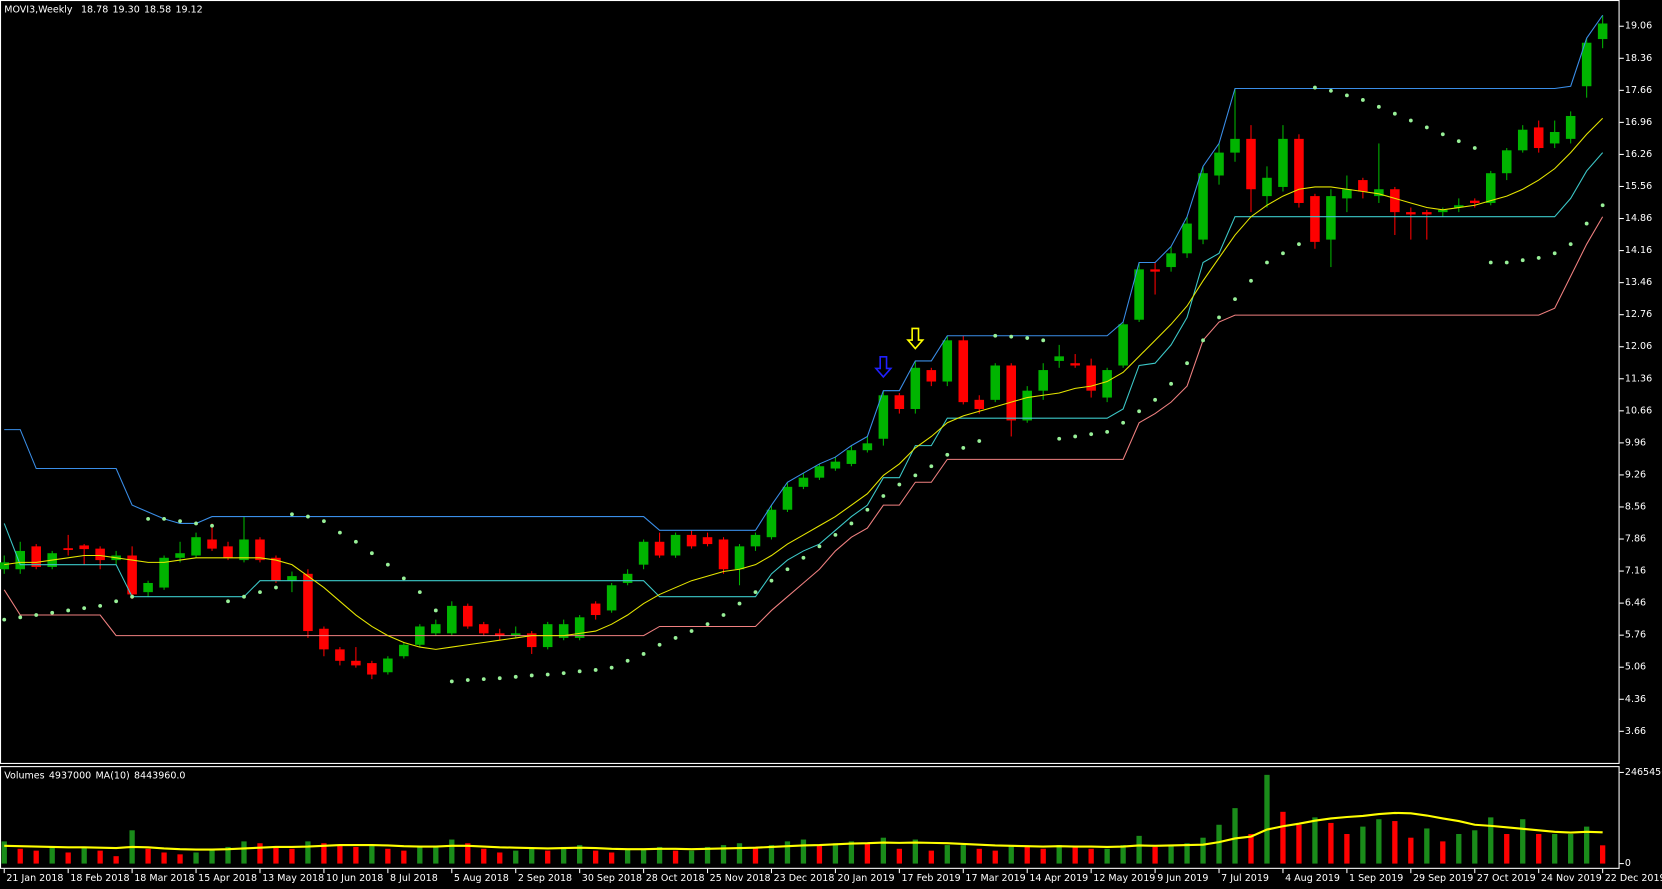  I want to click on signal-arrow, so click(883, 367).